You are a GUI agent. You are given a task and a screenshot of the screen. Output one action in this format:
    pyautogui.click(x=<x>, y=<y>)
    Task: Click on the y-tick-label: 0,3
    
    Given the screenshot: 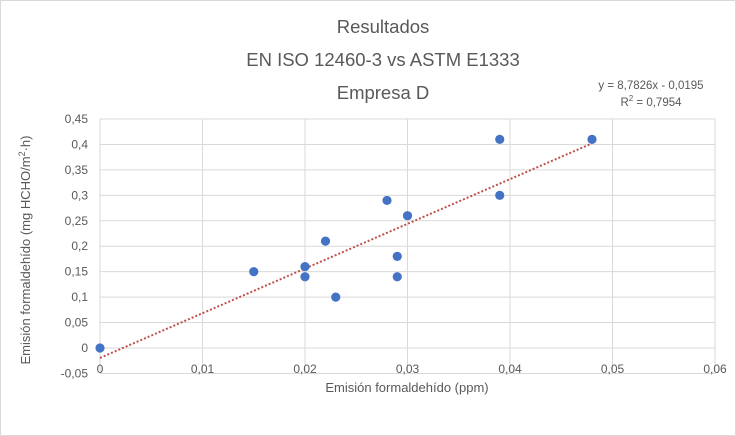 What is the action you would take?
    pyautogui.click(x=79, y=195)
    